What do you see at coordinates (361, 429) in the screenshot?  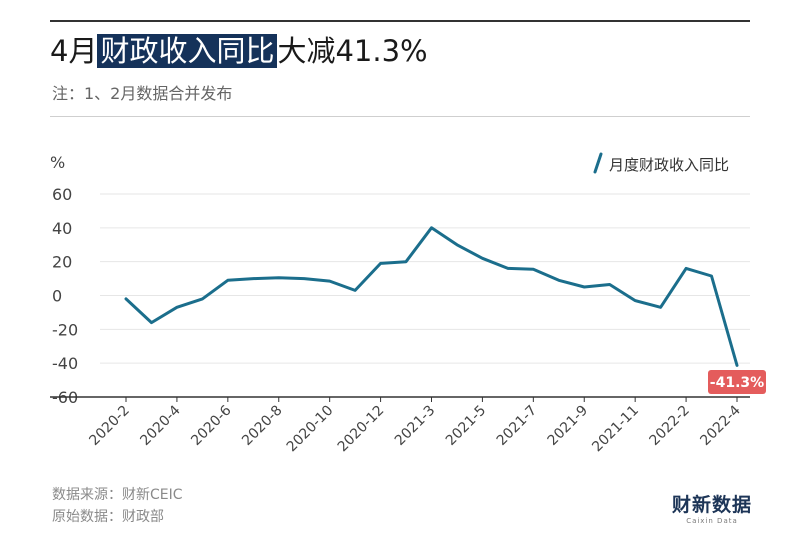 I see `x-tick-label: 2020-12` at bounding box center [361, 429].